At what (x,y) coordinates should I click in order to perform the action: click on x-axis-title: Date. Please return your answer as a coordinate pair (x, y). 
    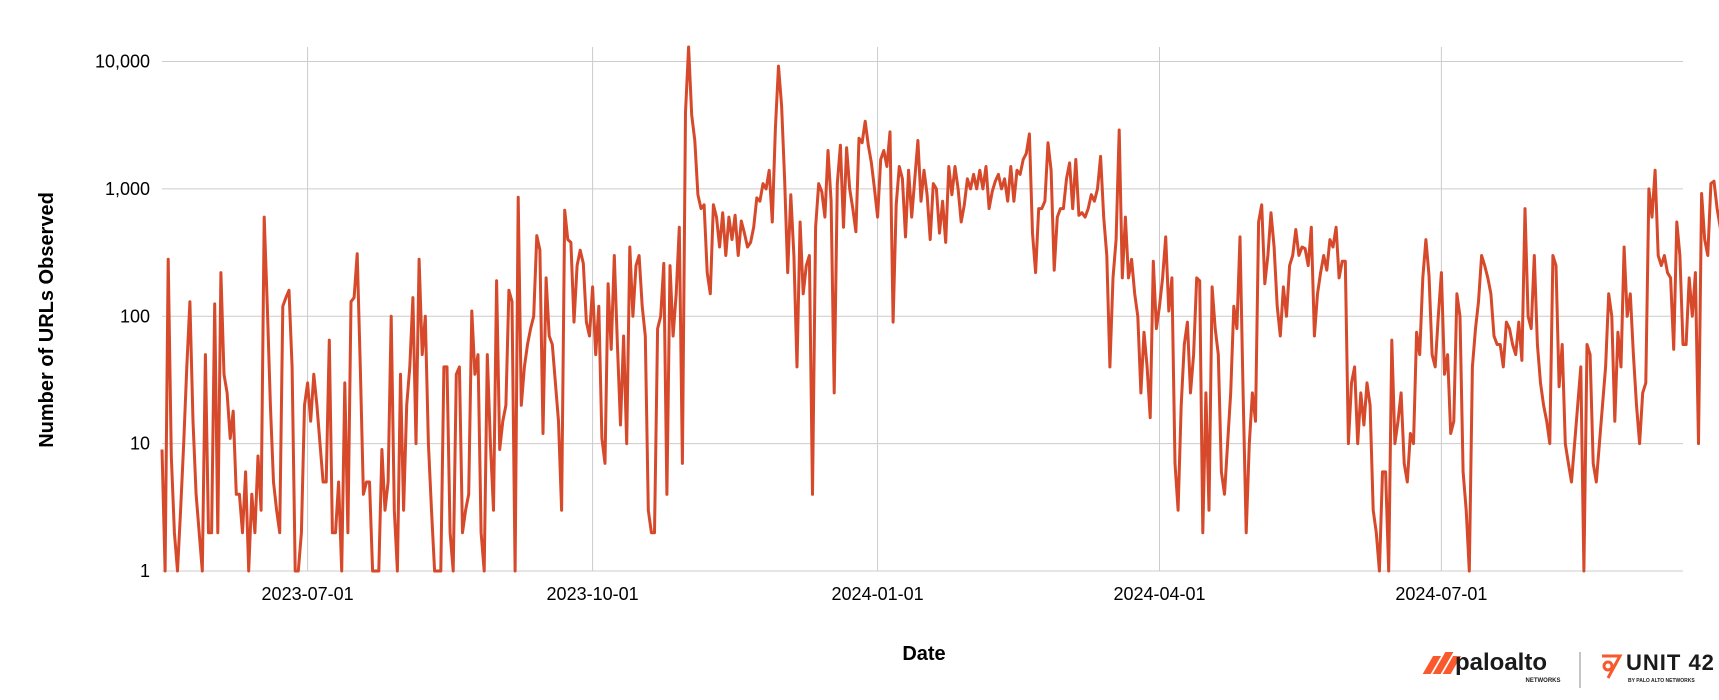
    Looking at the image, I should click on (923, 654).